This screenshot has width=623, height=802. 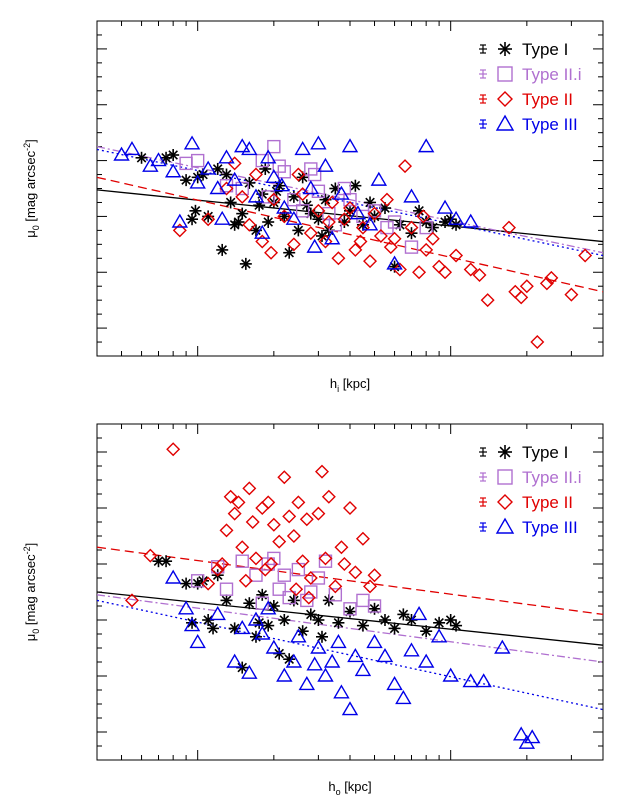 I want to click on legend-label: Type II, so click(x=547, y=502).